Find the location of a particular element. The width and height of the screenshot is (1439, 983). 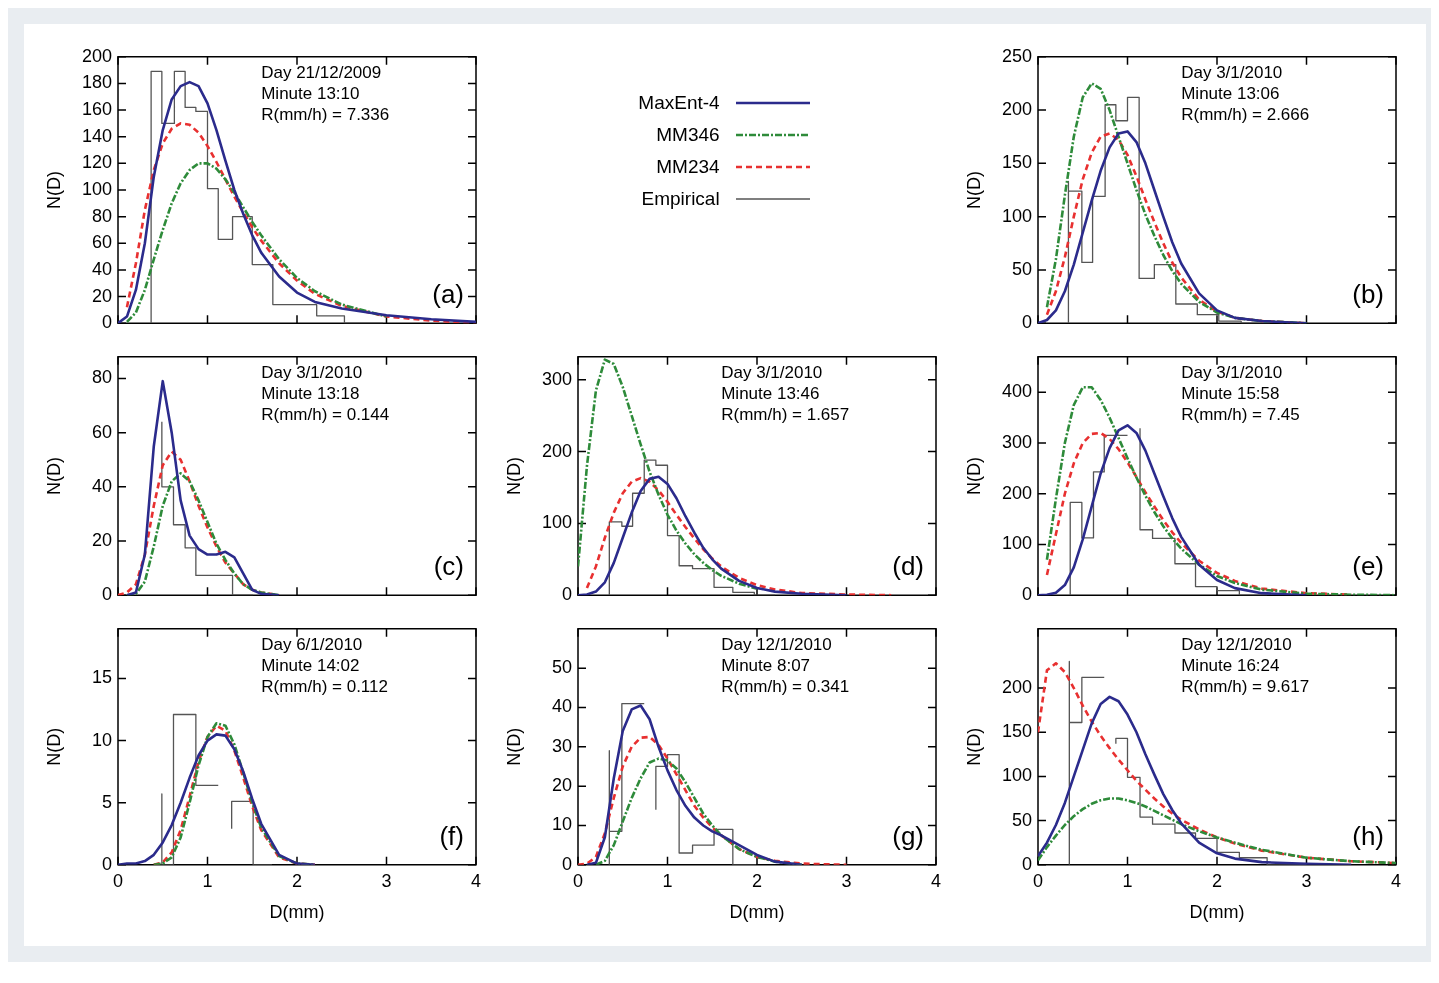

annotation: Day 21/12/2009 is located at coordinates (321, 72).